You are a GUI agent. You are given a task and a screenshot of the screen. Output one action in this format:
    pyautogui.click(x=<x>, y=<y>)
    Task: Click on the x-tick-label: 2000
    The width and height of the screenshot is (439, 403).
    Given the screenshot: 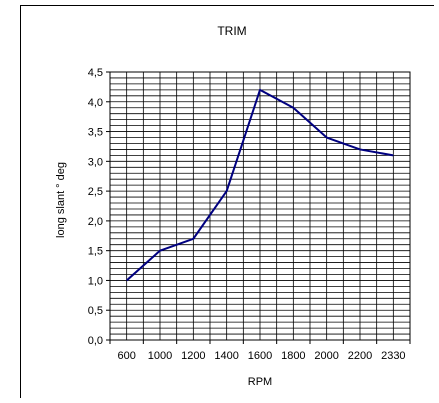 What is the action you would take?
    pyautogui.click(x=326, y=356)
    